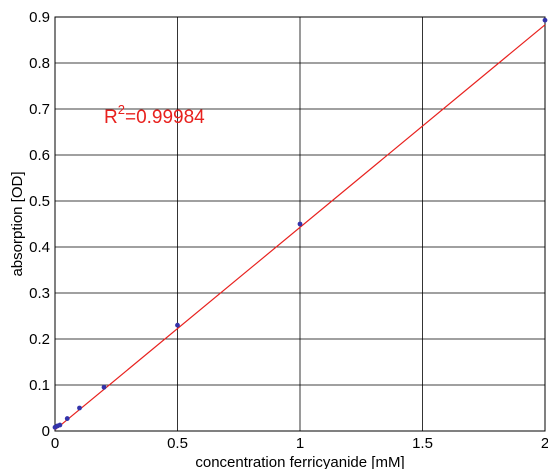 Image resolution: width=548 pixels, height=469 pixels. Describe the element at coordinates (39, 63) in the screenshot. I see `y-tick-label: 0.8` at that location.